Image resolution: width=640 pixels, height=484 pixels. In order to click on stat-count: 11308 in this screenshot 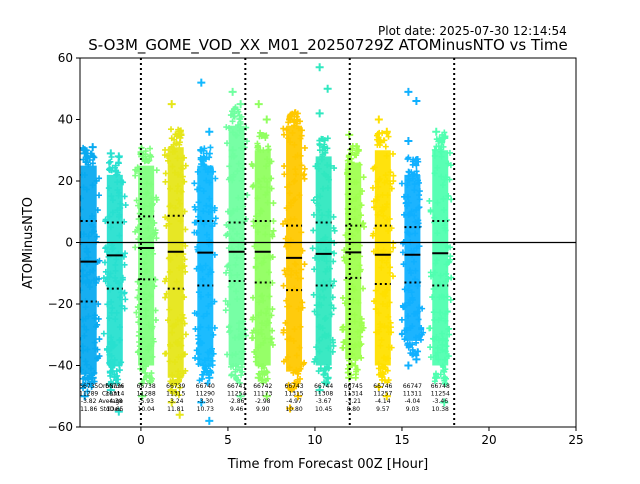, I will do `click(323, 394)`.